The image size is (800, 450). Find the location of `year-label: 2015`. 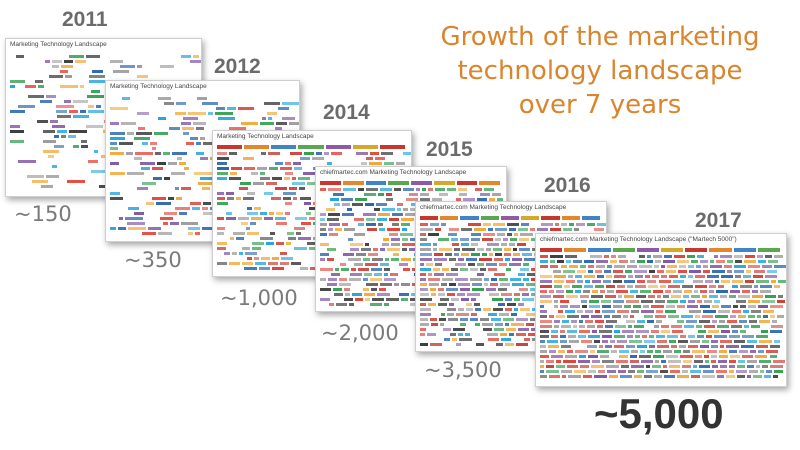

year-label: 2015 is located at coordinates (449, 149).